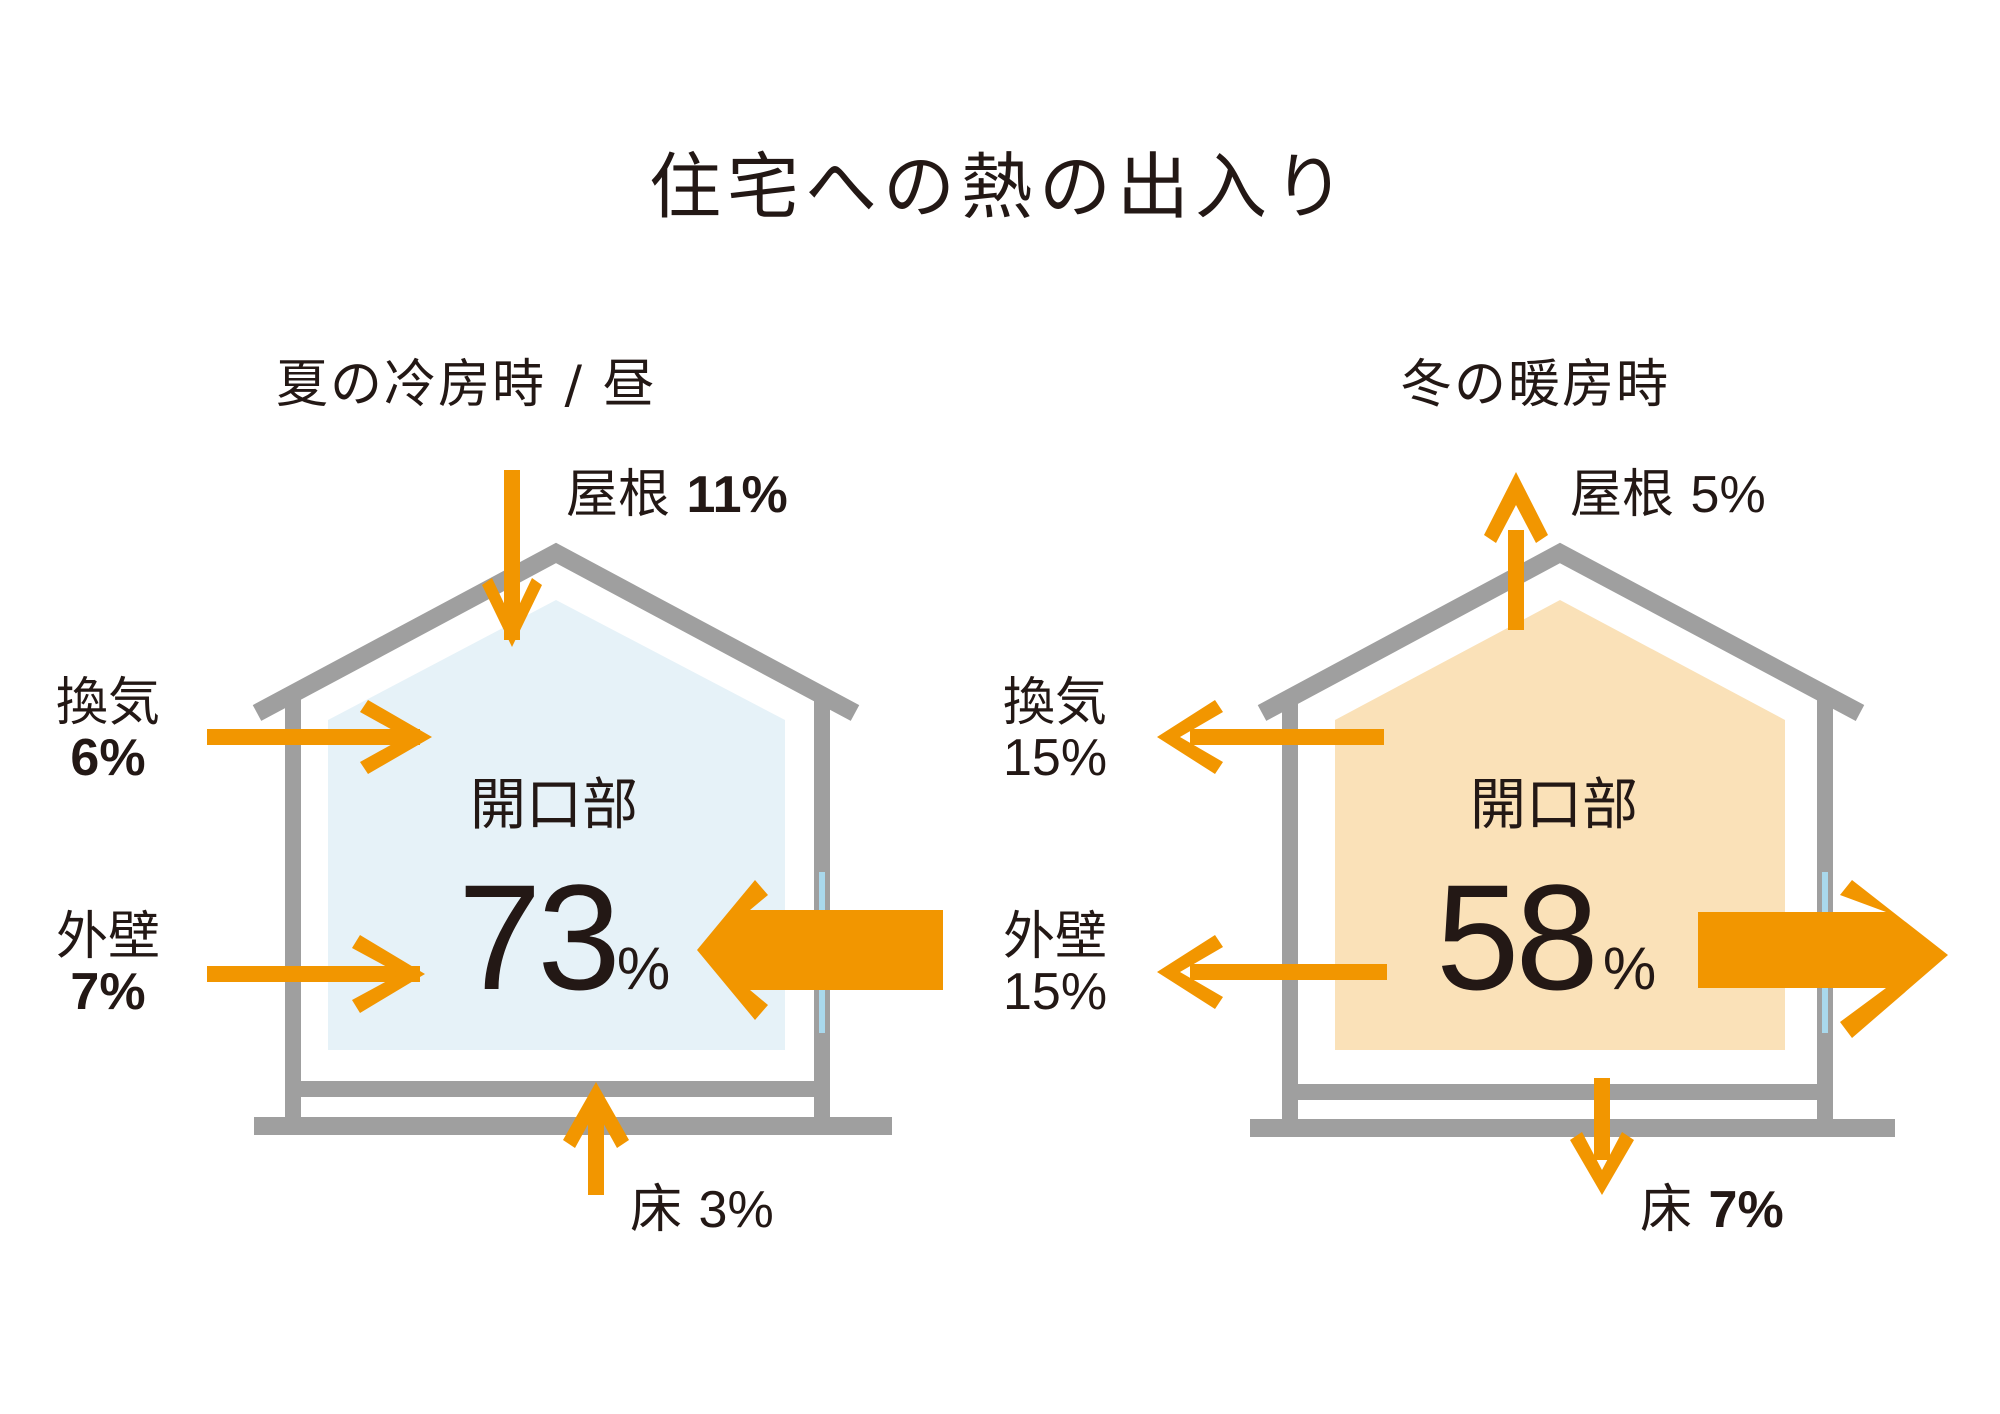 This screenshot has width=2000, height=1414. I want to click on winter-opening-figure: 58%, so click(1546, 937).